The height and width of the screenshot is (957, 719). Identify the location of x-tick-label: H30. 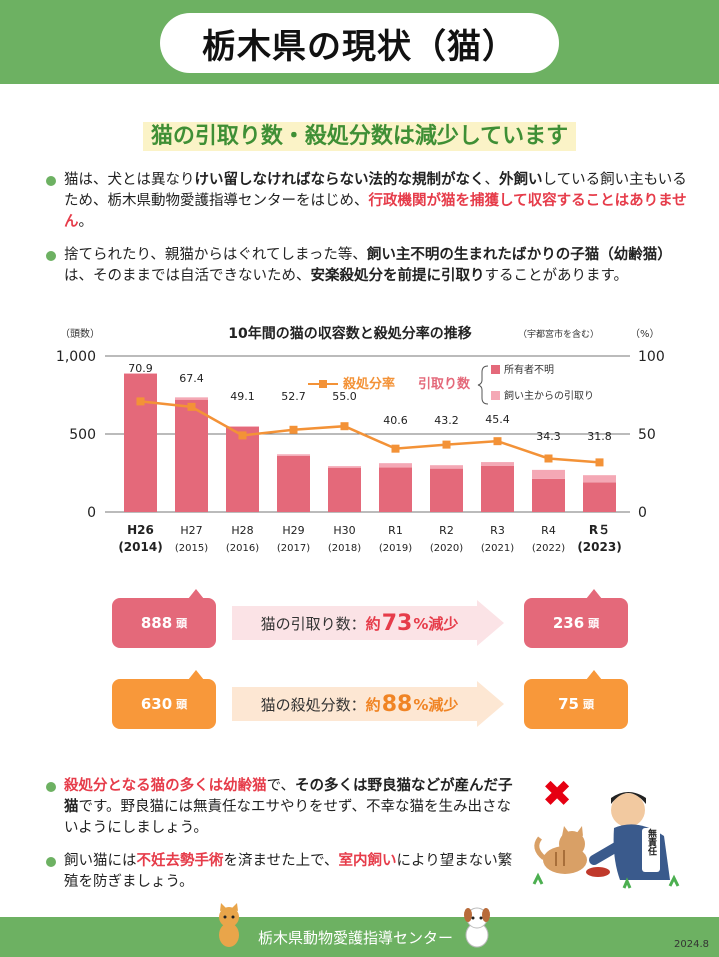
(344, 530).